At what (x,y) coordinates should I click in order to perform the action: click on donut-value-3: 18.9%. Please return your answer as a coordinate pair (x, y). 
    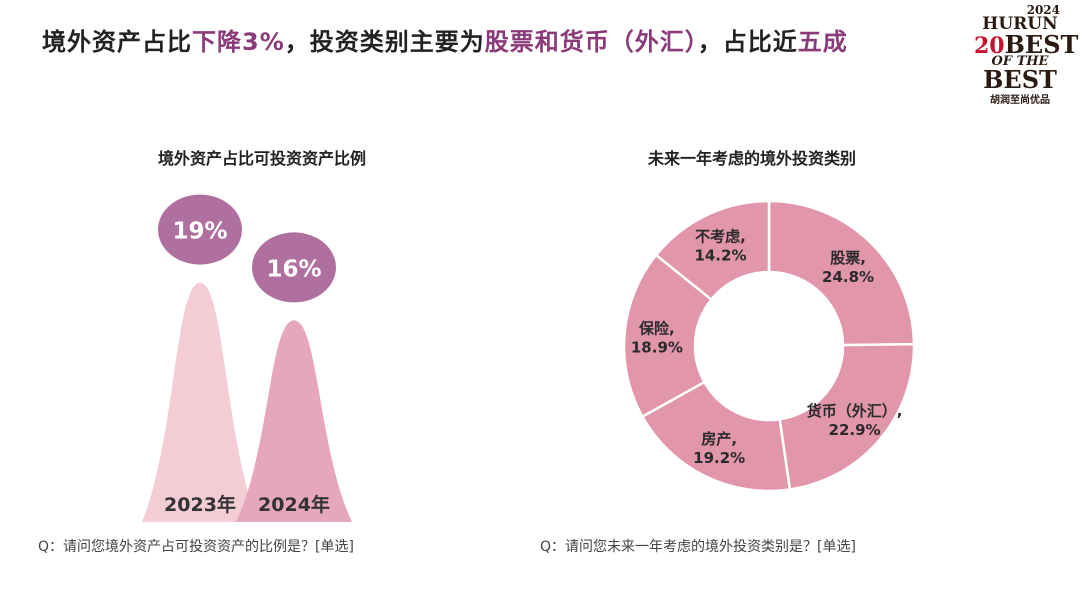
    Looking at the image, I should click on (657, 347).